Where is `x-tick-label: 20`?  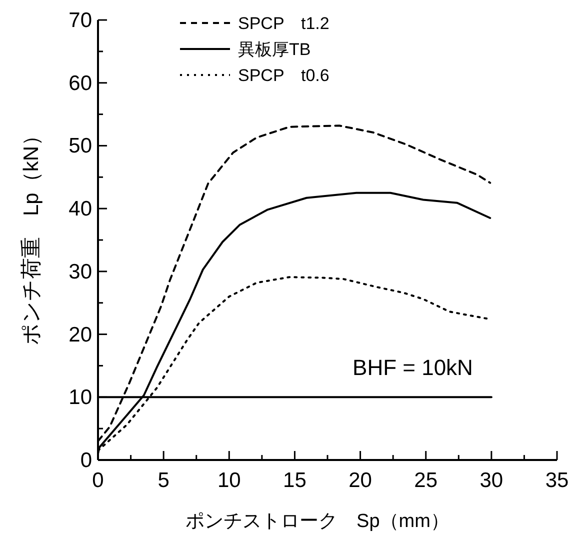
x-tick-label: 20 is located at coordinates (360, 480).